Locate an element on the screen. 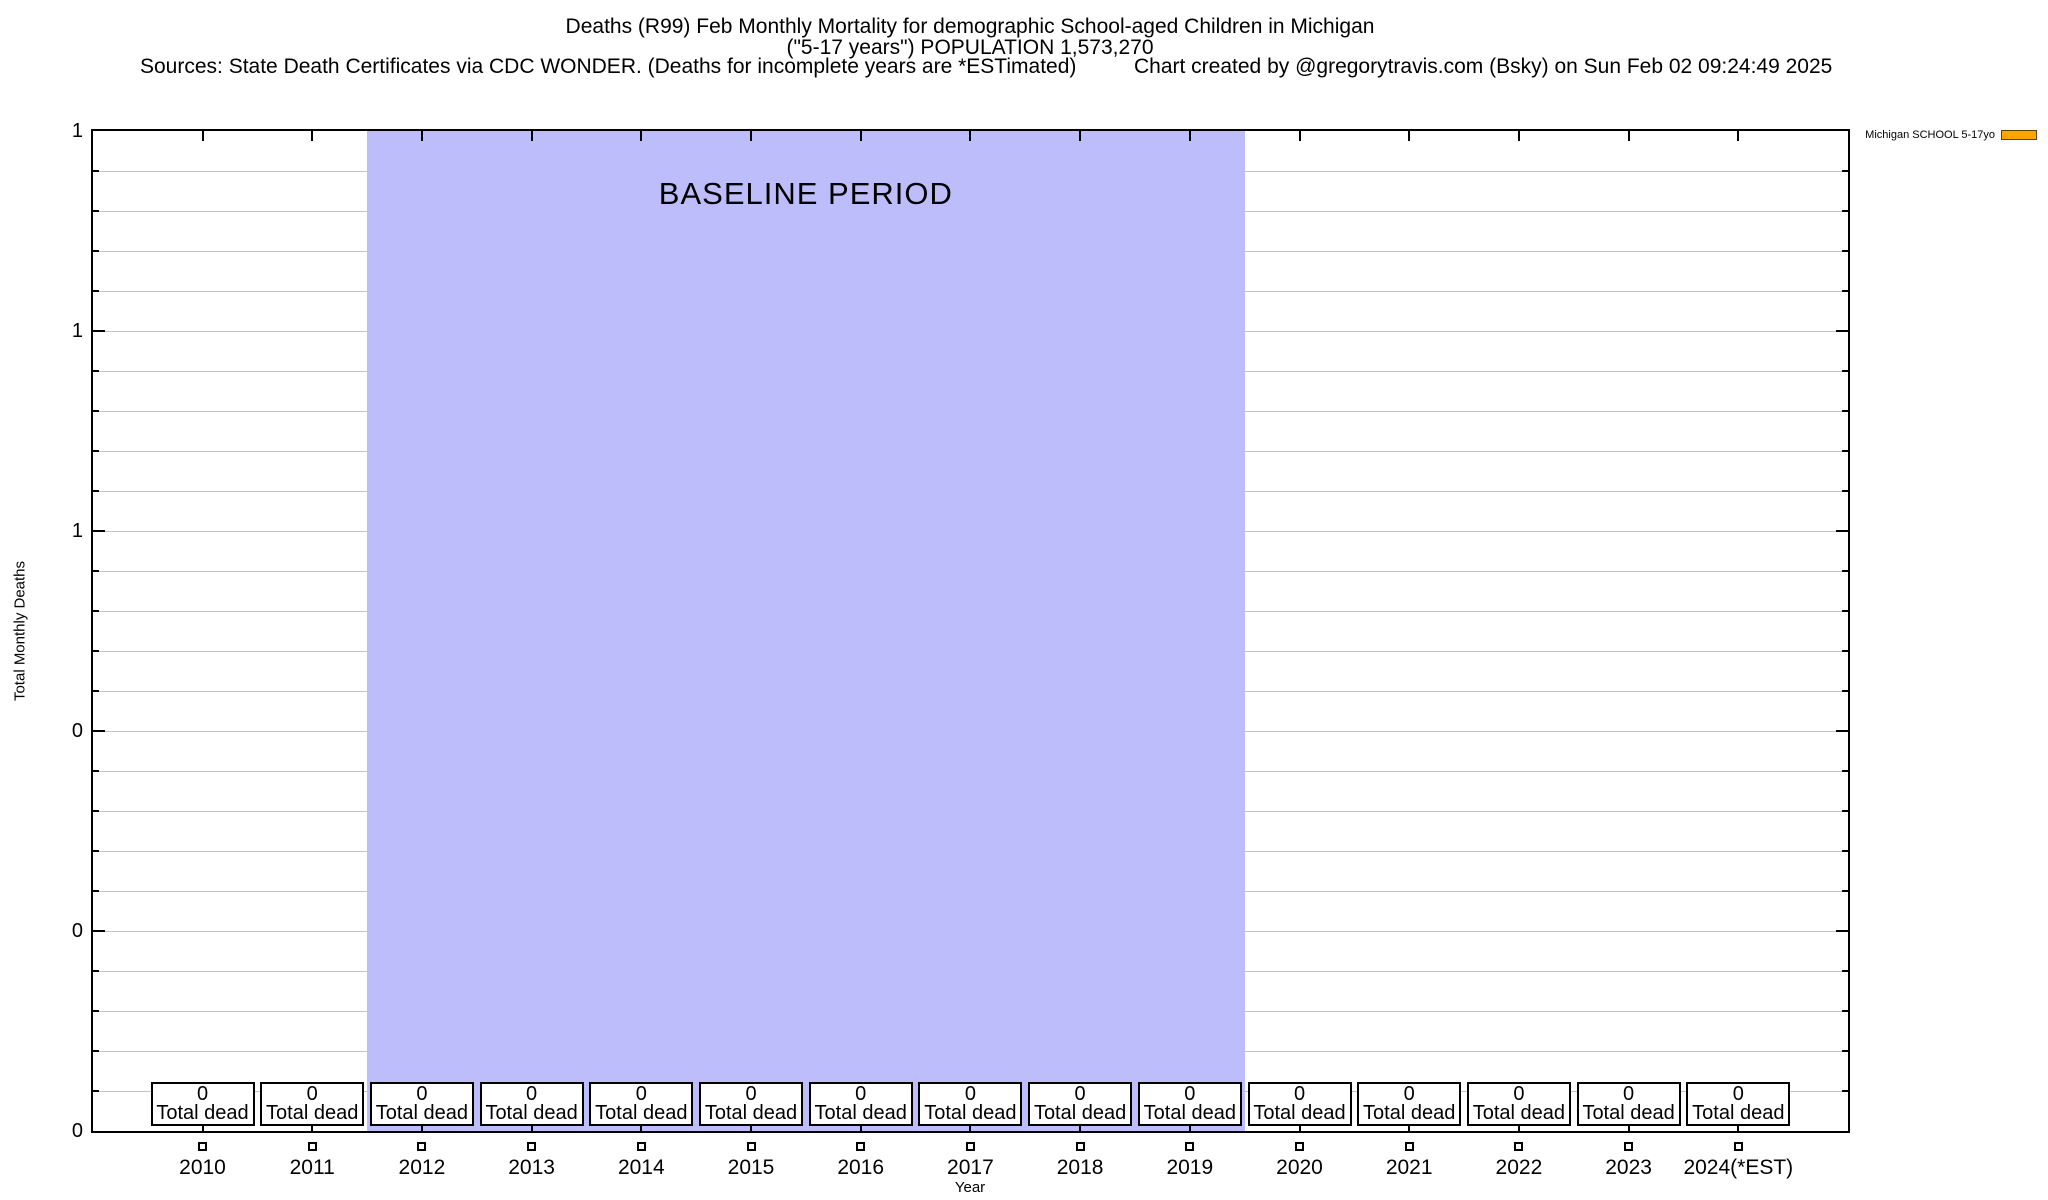  x-tick-label: 2017 is located at coordinates (970, 1167).